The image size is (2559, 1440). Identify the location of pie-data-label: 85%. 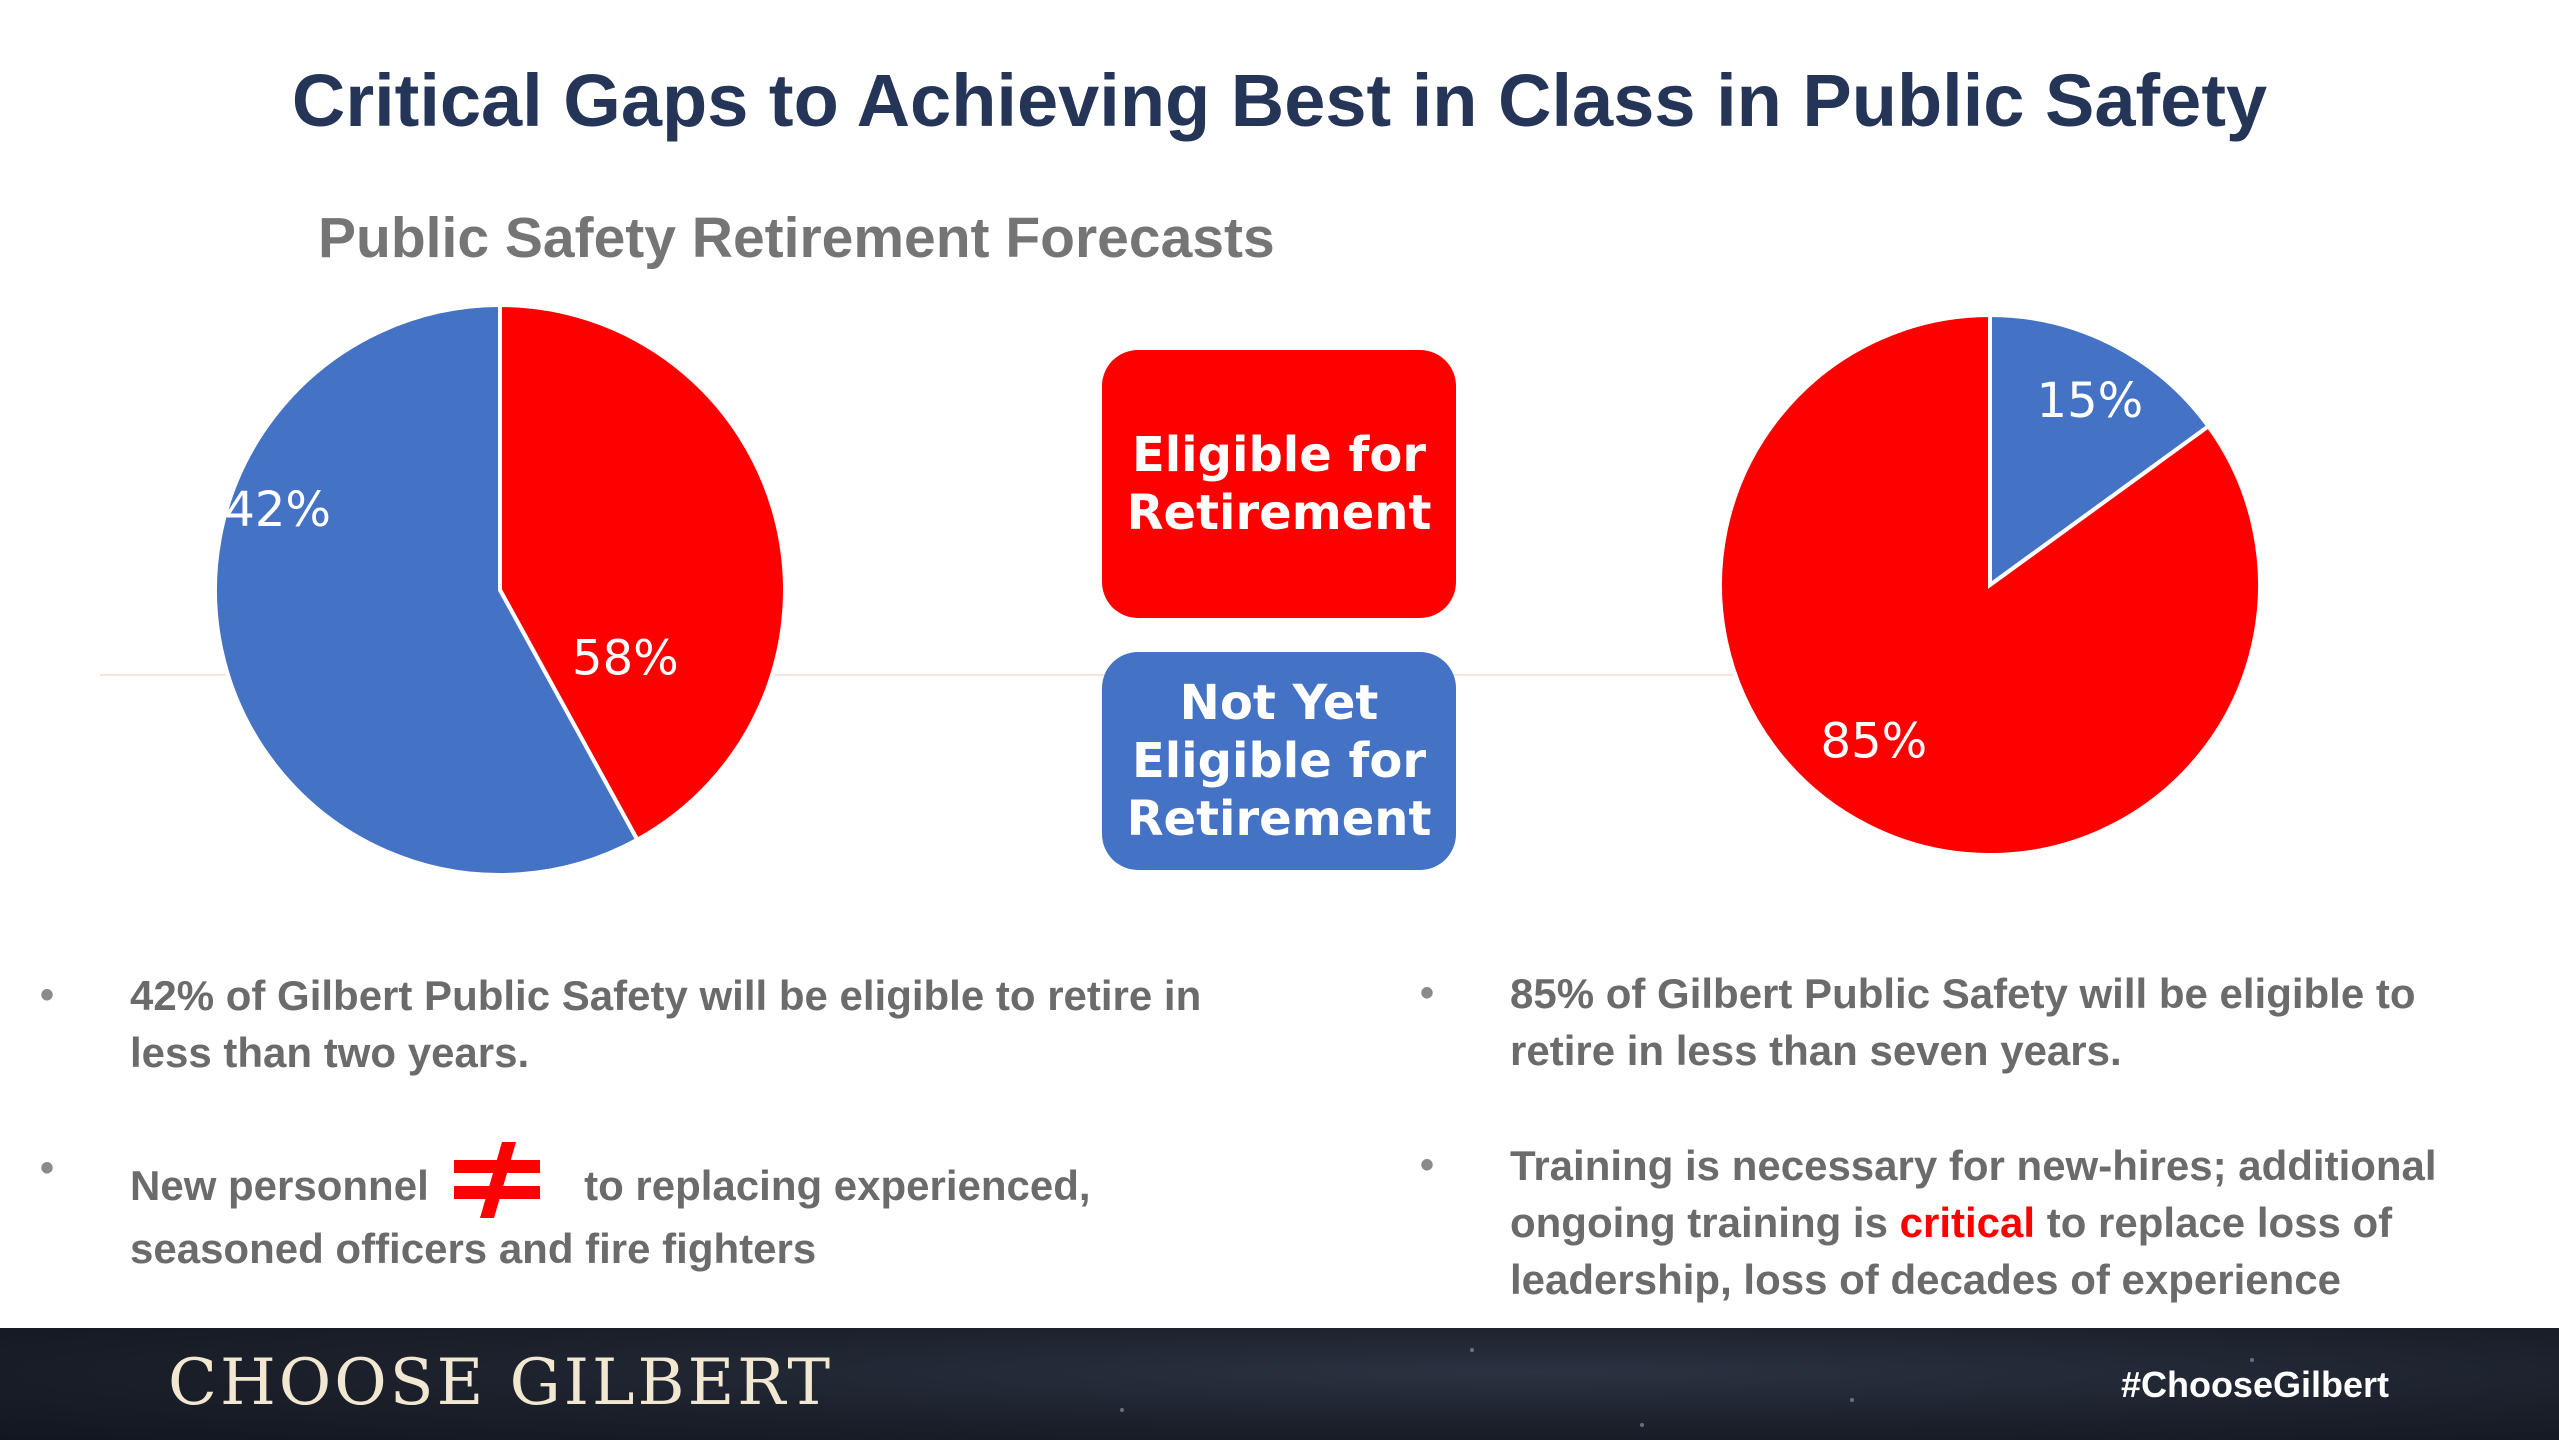
(1874, 741).